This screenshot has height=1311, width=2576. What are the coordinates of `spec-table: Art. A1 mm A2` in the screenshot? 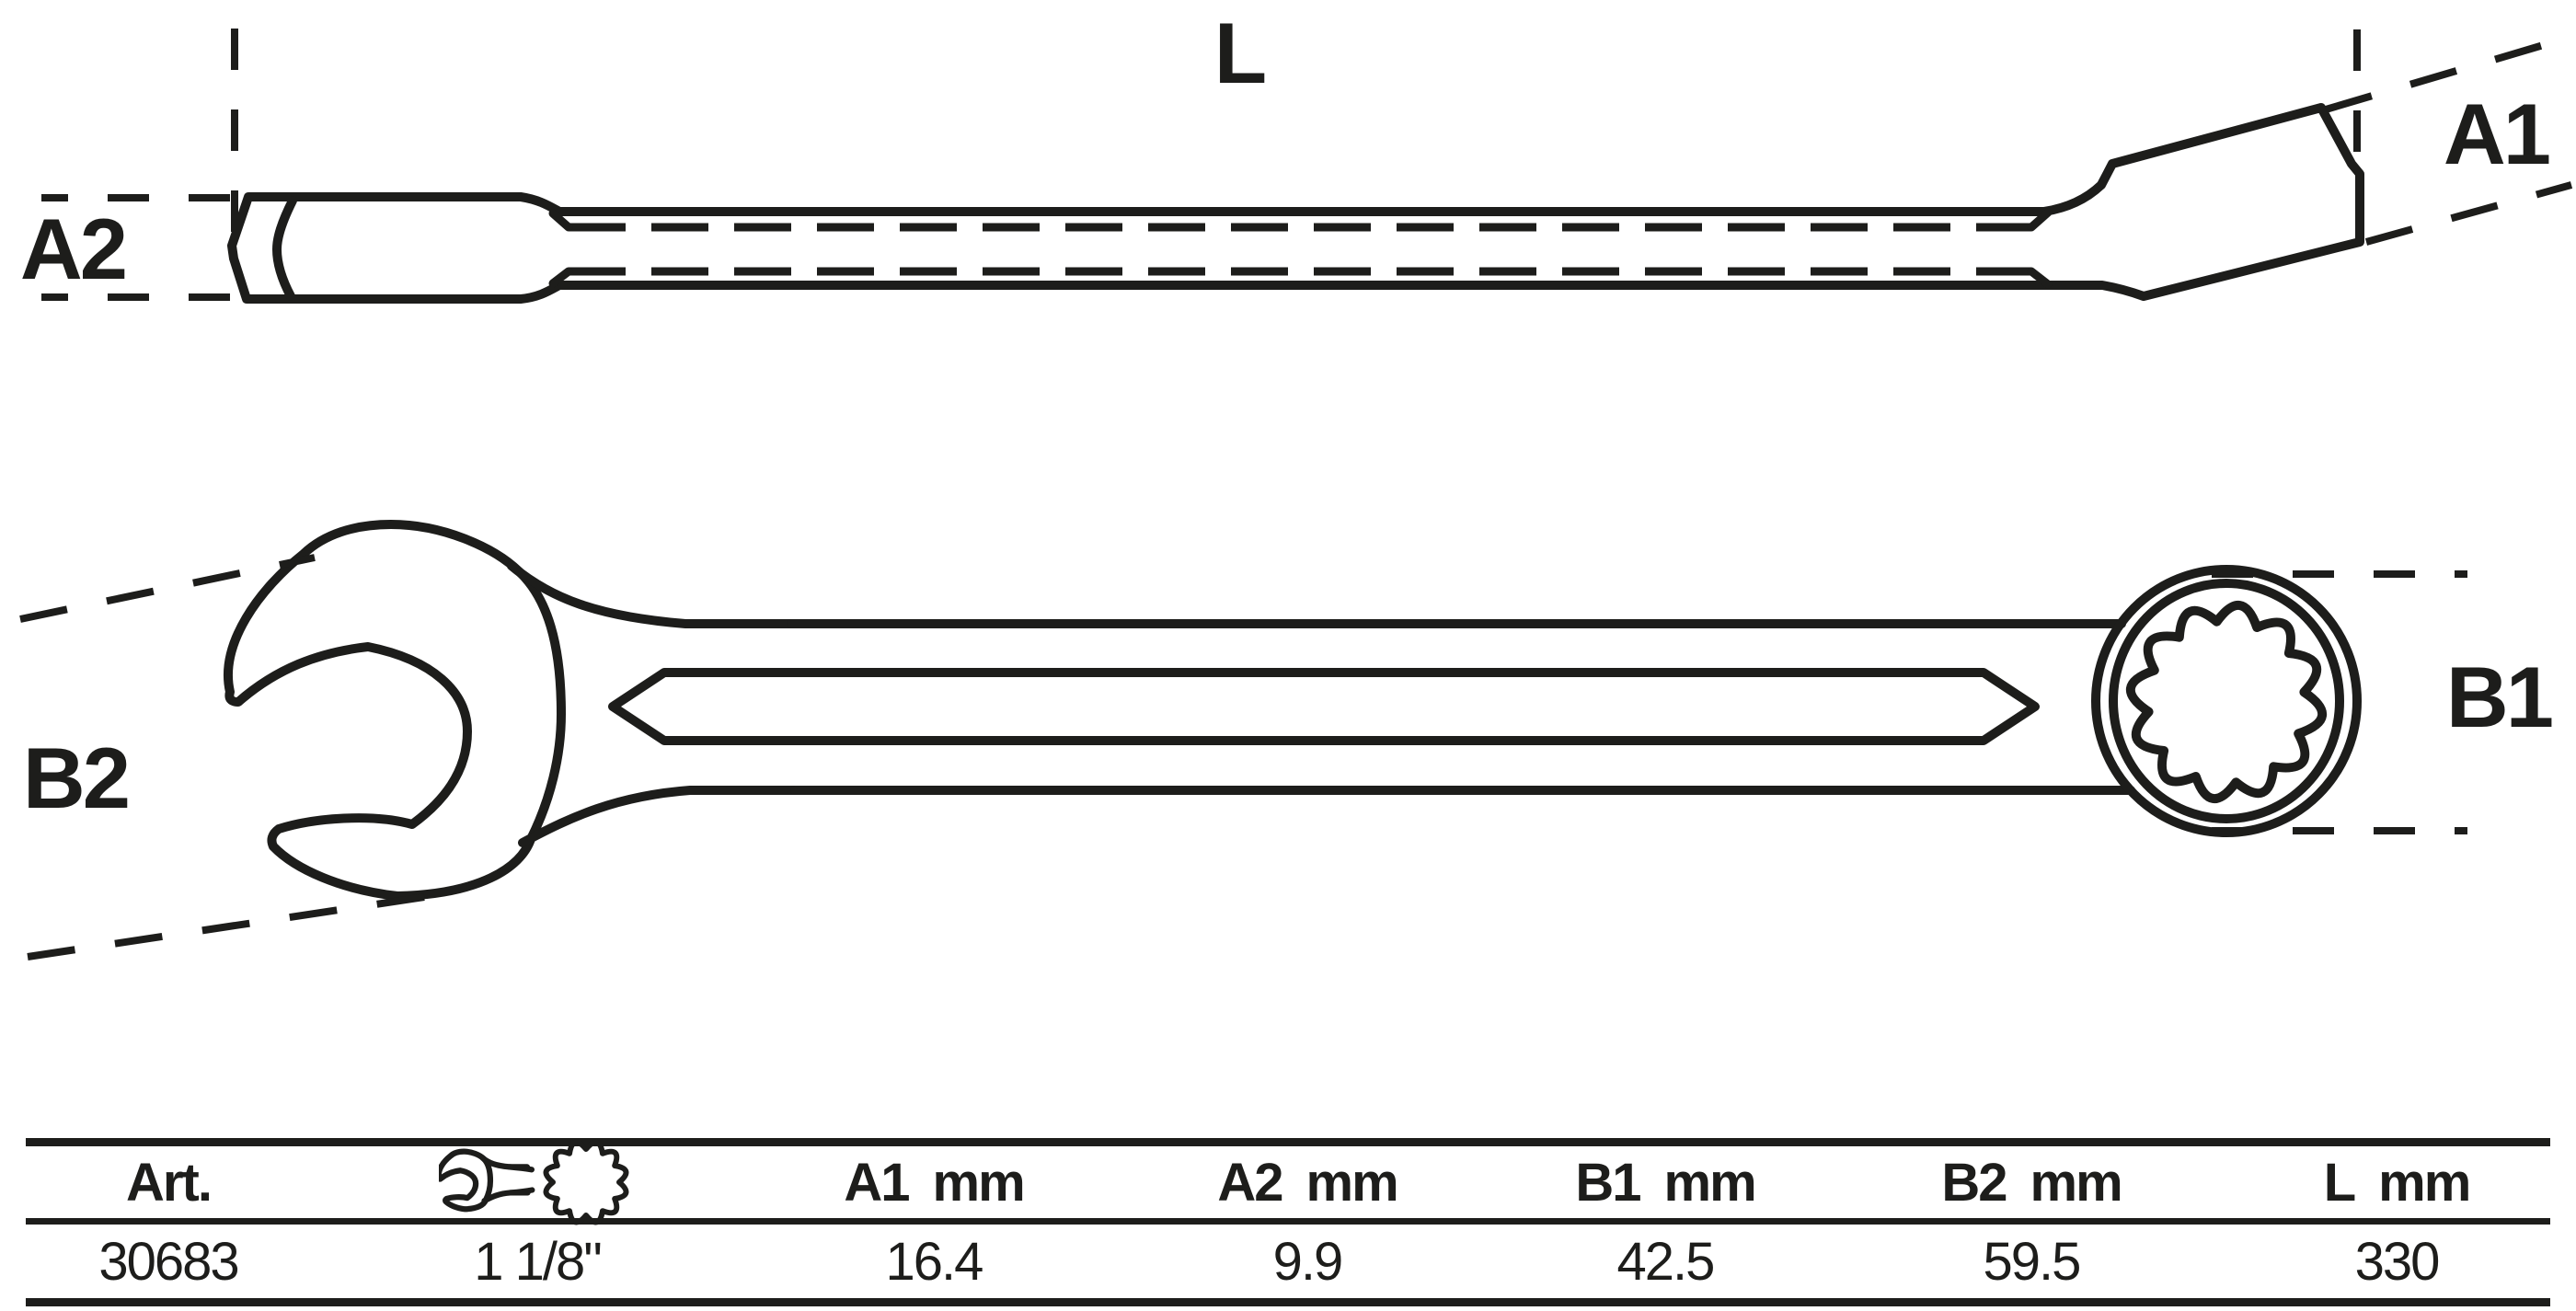 It's located at (1288, 1222).